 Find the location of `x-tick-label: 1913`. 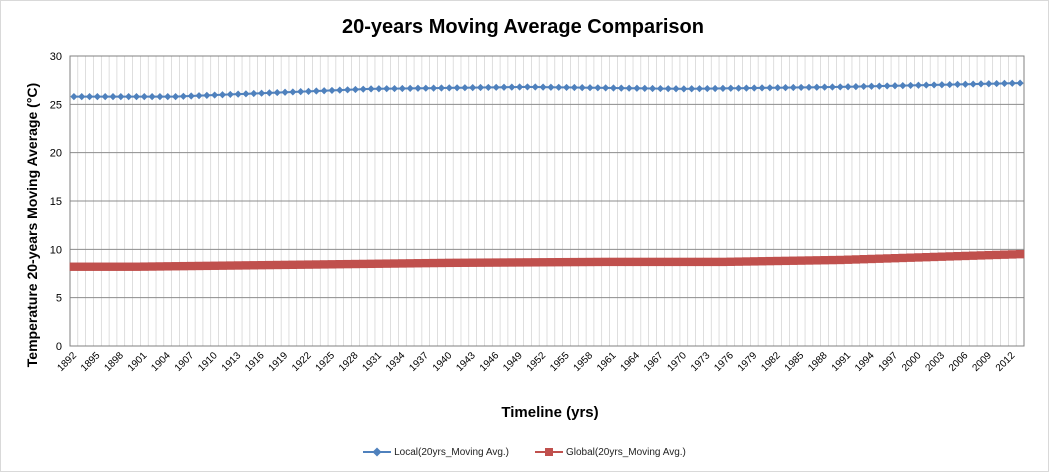

x-tick-label: 1913 is located at coordinates (232, 362).